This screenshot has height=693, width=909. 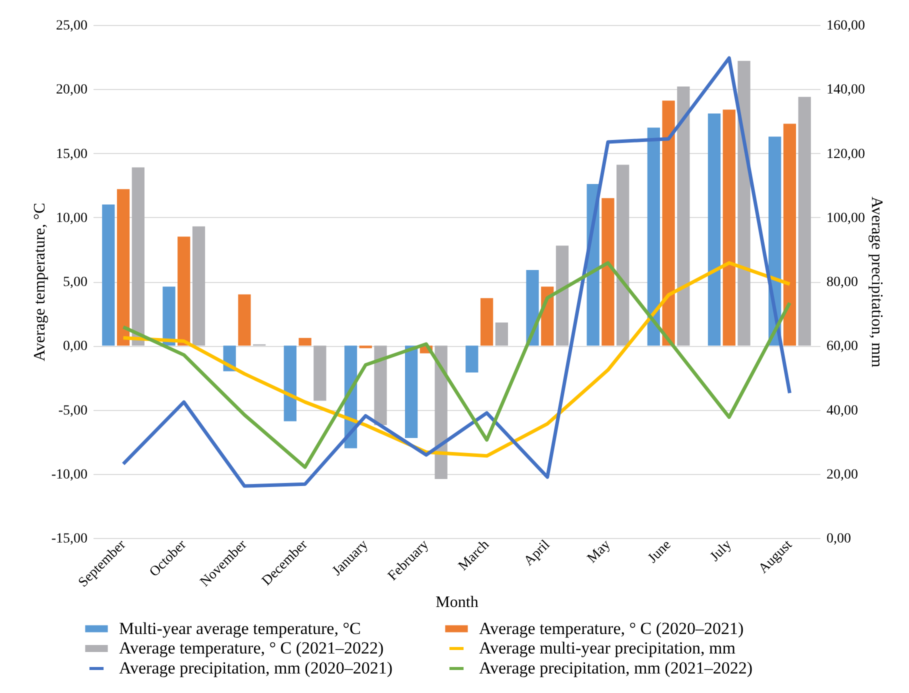 I want to click on y2-tick-label: 160,00, so click(x=845, y=26).